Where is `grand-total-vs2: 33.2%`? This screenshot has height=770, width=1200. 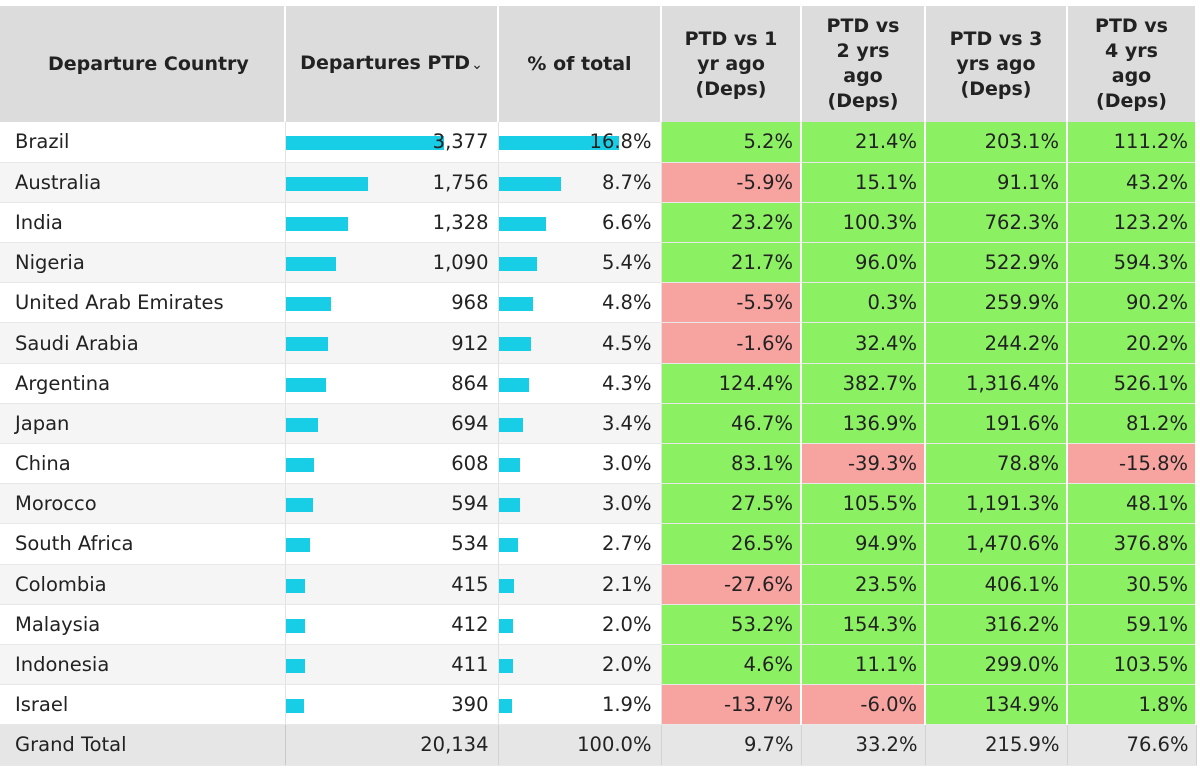
grand-total-vs2: 33.2% is located at coordinates (863, 745).